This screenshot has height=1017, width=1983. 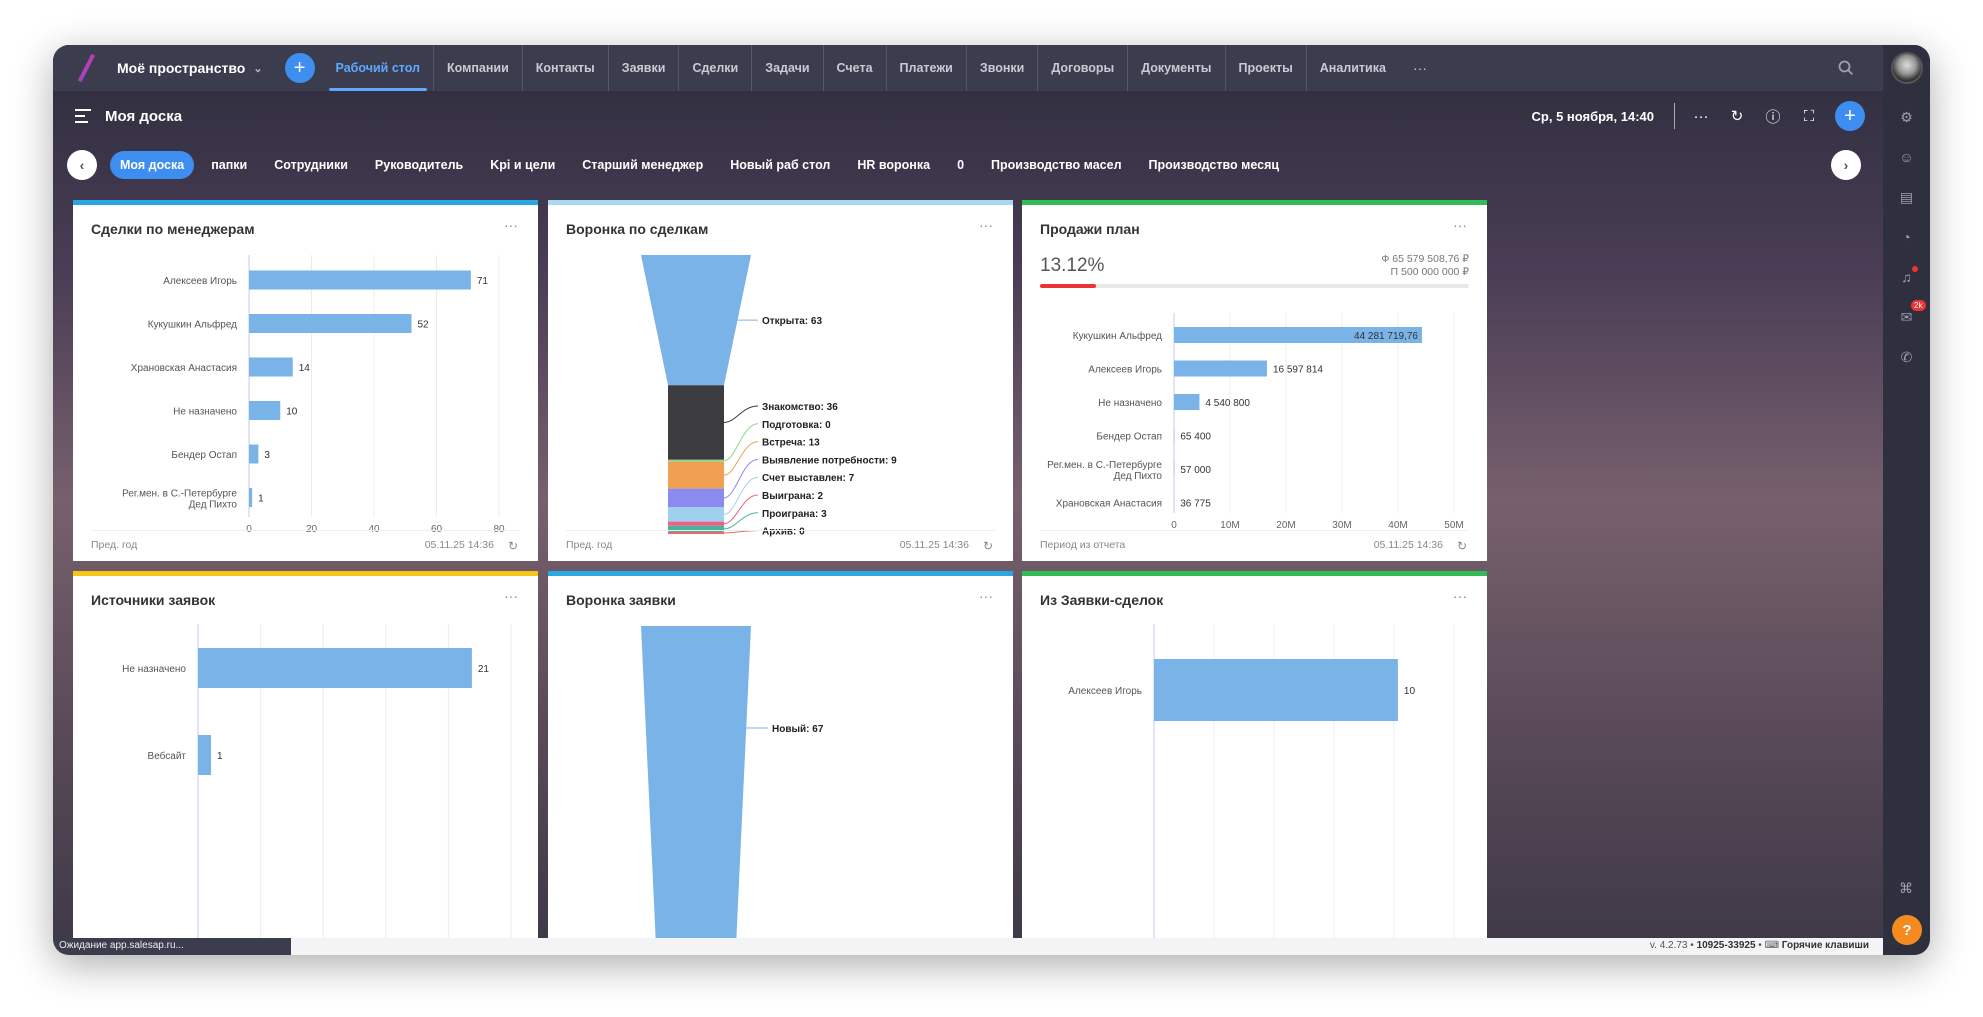 What do you see at coordinates (1419, 68) in the screenshot?
I see `nav-more-button: ···` at bounding box center [1419, 68].